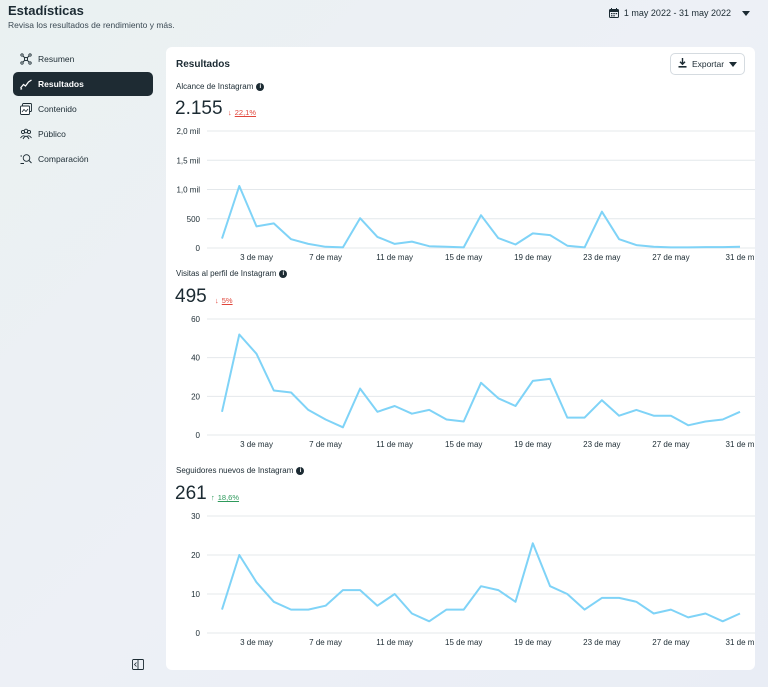 This screenshot has height=687, width=768. What do you see at coordinates (83, 59) in the screenshot?
I see `sidebar-item-resumen: Resumen` at bounding box center [83, 59].